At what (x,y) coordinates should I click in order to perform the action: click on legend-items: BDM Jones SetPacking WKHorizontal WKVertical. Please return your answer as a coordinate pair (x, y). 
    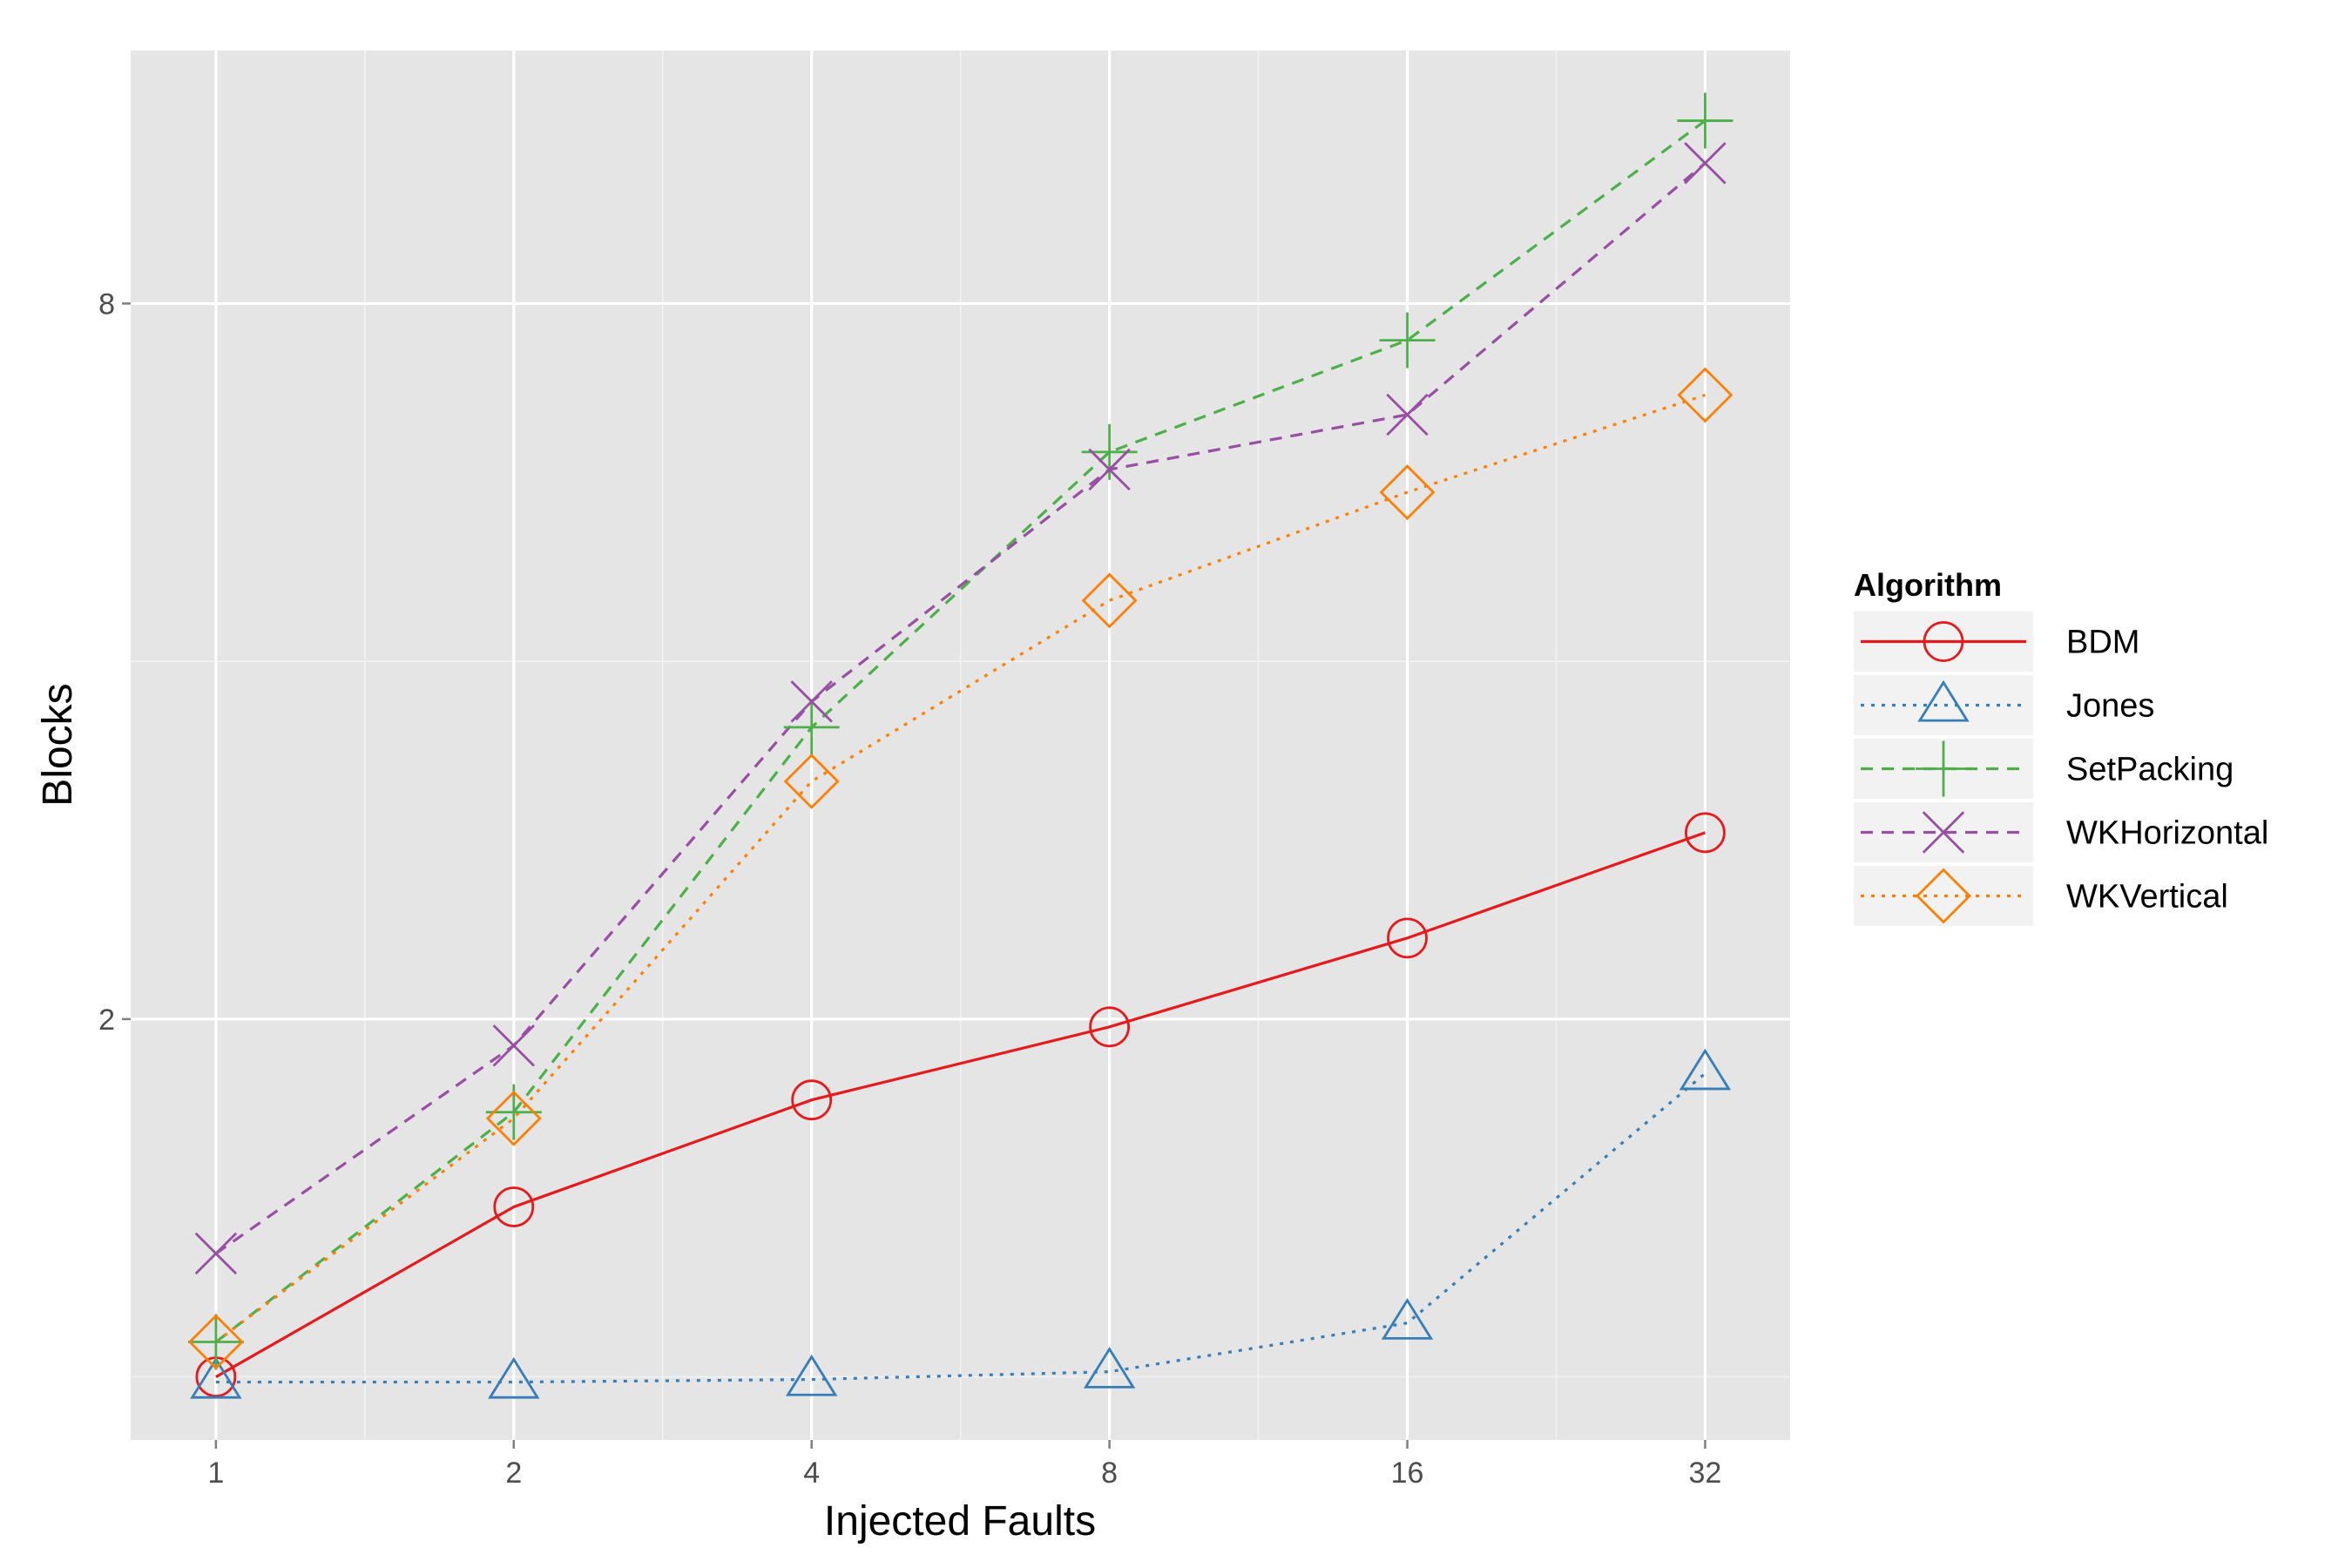
    Looking at the image, I should click on (2061, 769).